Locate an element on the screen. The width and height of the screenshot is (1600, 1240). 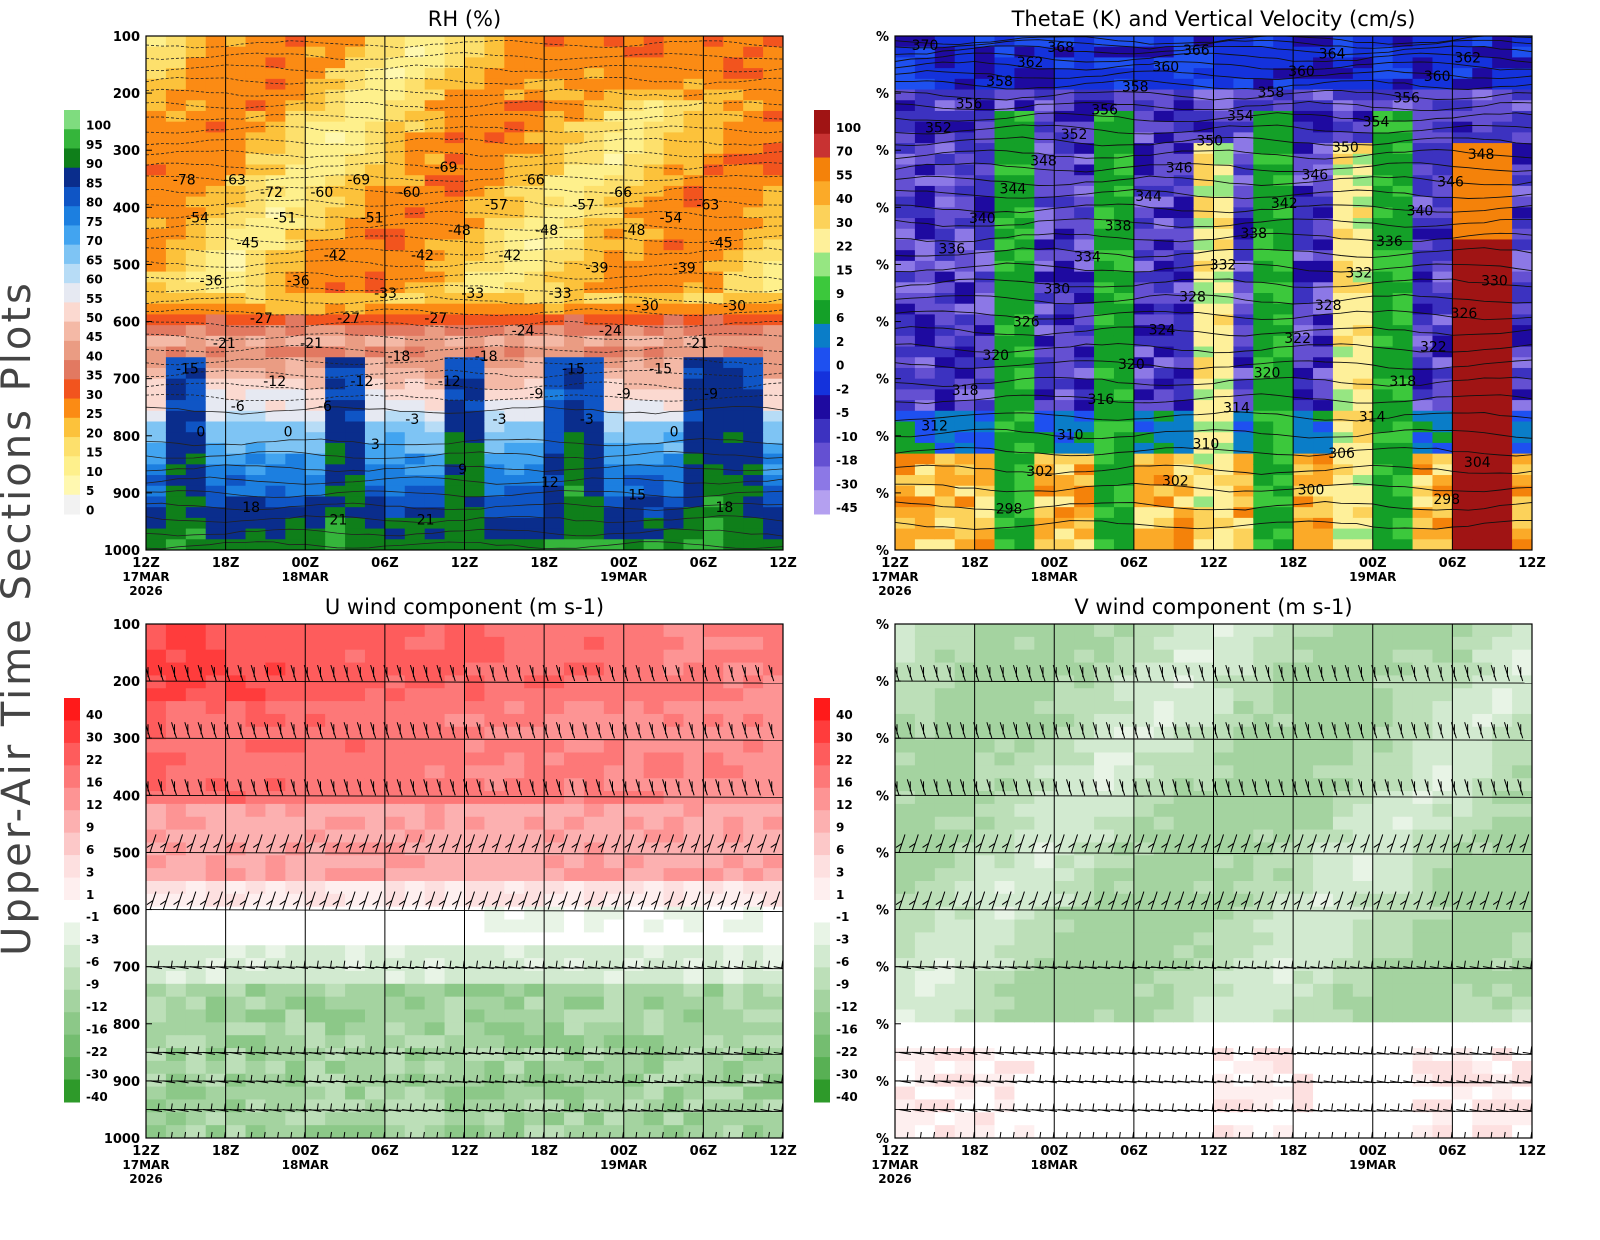
thetae-label: 350 is located at coordinates (1209, 142).